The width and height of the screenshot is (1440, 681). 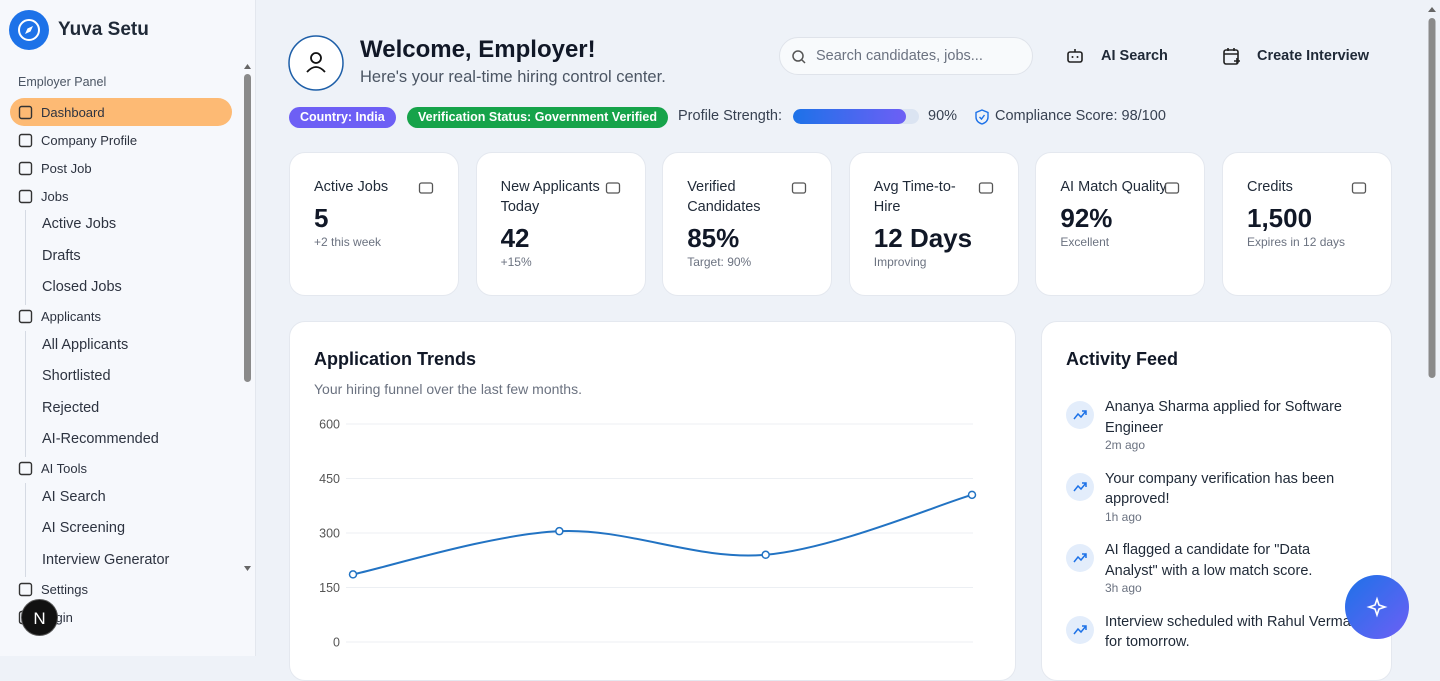 What do you see at coordinates (321, 218) in the screenshot?
I see `stat-value: 5` at bounding box center [321, 218].